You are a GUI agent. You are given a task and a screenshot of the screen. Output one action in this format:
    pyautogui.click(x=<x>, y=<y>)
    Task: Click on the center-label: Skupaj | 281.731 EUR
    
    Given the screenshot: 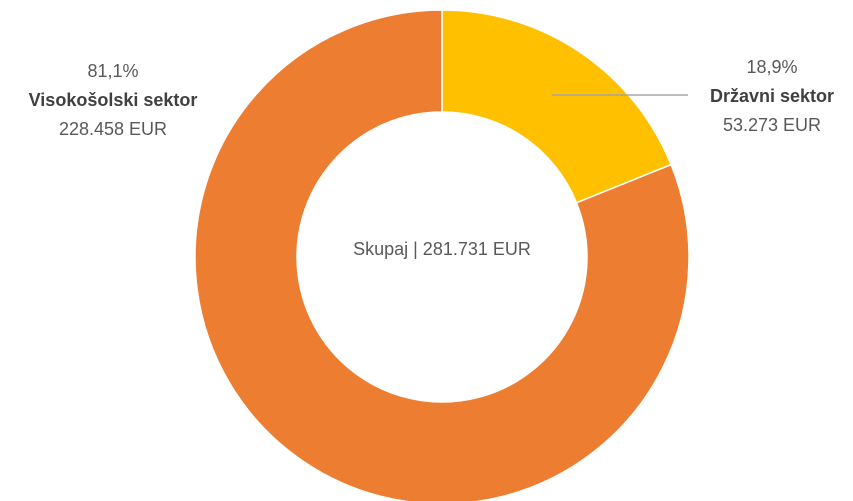 What is the action you would take?
    pyautogui.click(x=442, y=249)
    